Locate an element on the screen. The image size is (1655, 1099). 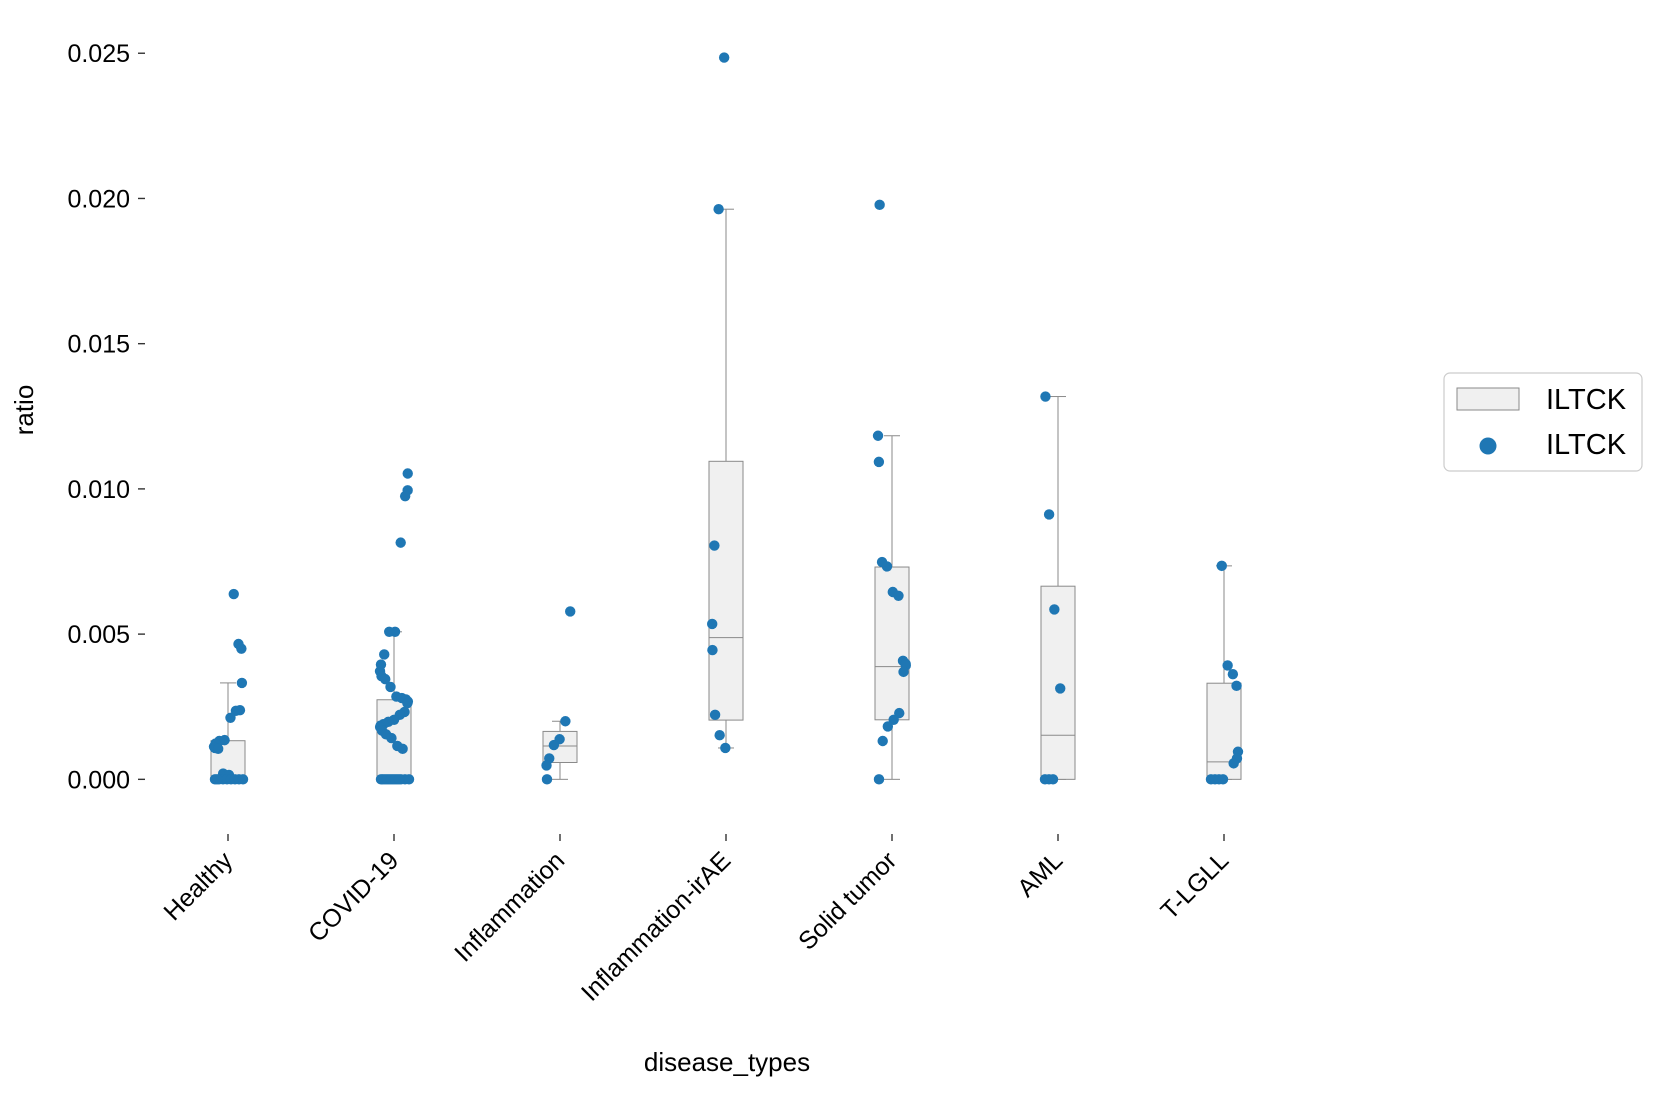
legend-point-label: ILTCK is located at coordinates (1586, 445).